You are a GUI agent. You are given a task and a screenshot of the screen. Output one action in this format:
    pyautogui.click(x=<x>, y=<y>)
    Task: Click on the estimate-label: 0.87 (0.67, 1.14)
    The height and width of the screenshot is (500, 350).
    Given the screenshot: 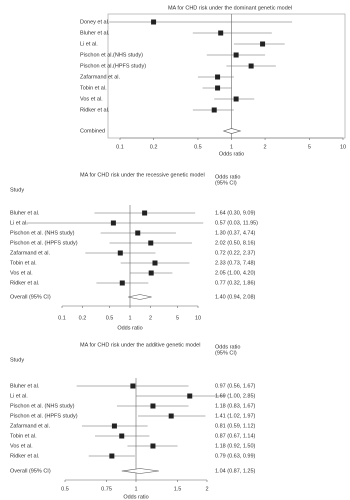 What is the action you would take?
    pyautogui.click(x=235, y=436)
    